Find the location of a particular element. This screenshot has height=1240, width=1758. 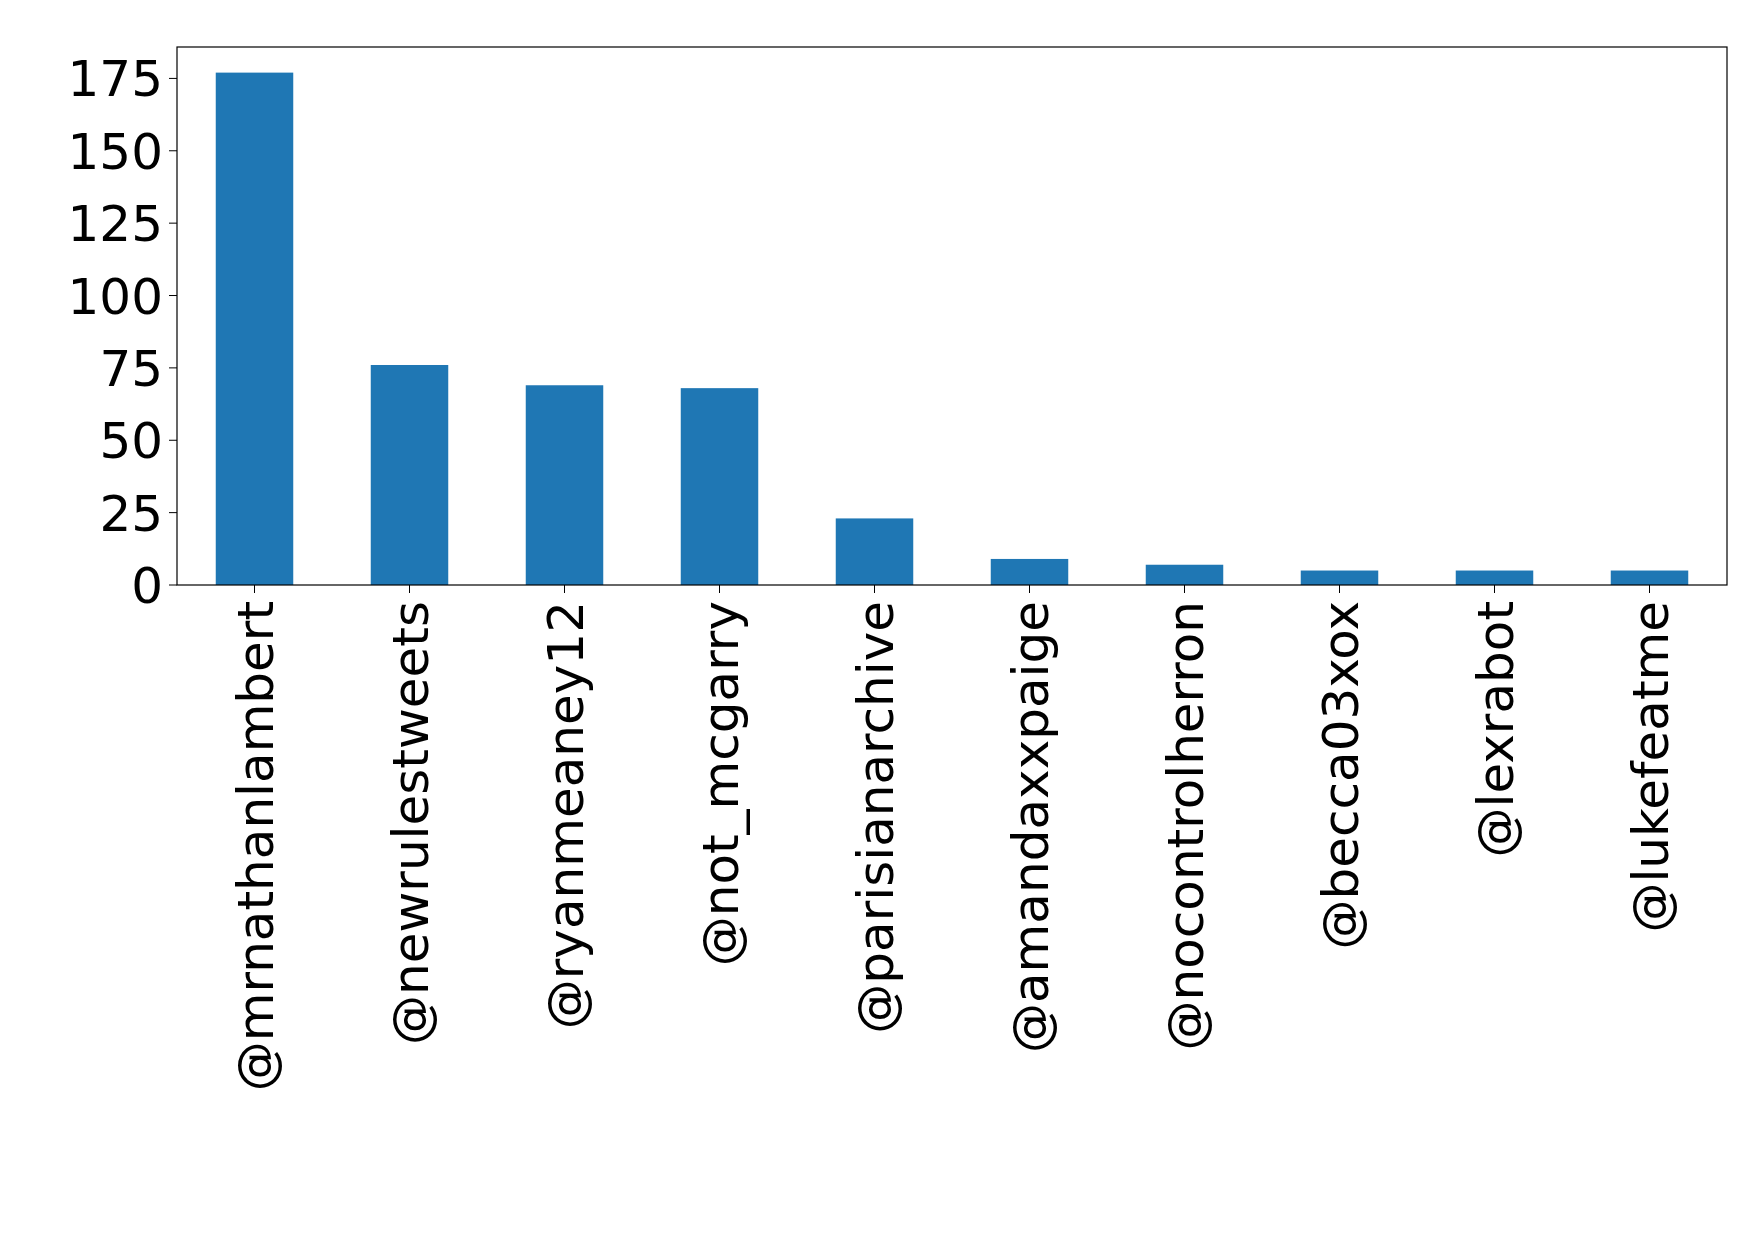

x-tick-label: @lexrabot is located at coordinates (1495, 729).